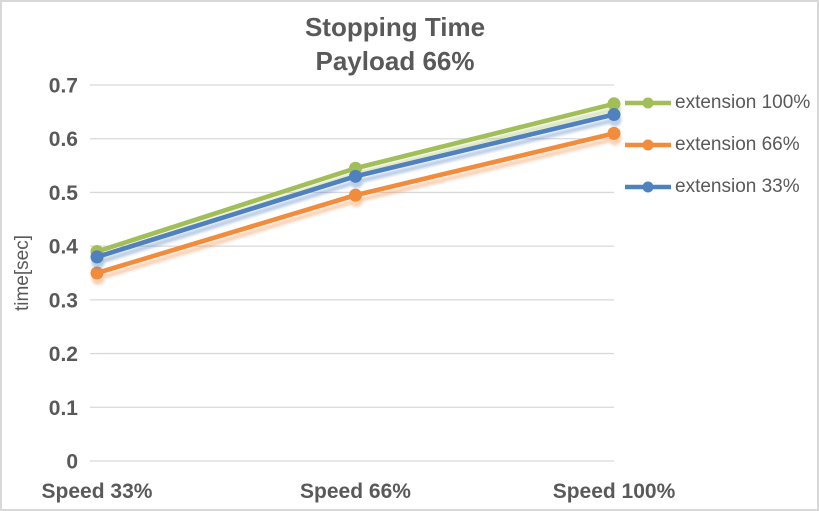 This screenshot has width=819, height=511. What do you see at coordinates (395, 44) in the screenshot?
I see `chart-title: Stopping Time Payload 66%` at bounding box center [395, 44].